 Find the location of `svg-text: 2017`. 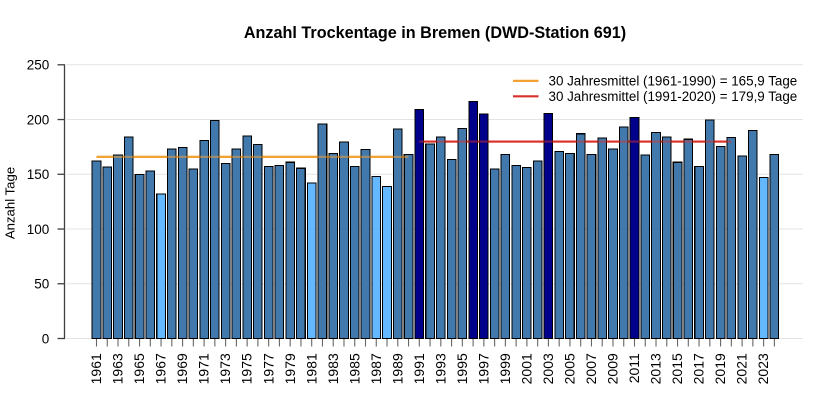

svg-text: 2017 is located at coordinates (699, 368).